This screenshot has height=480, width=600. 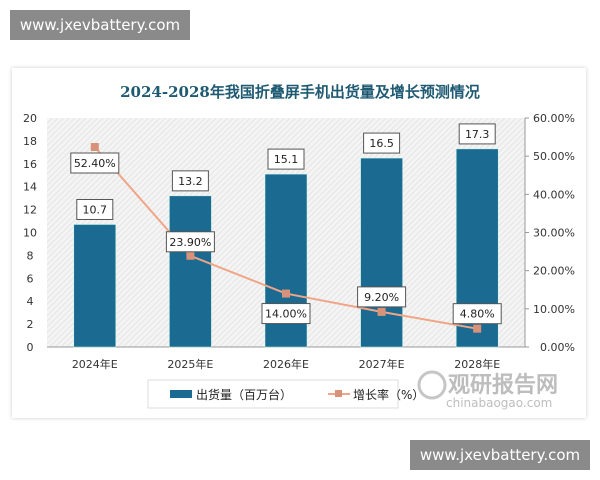 I want to click on left-tick-label: 14, so click(x=30, y=187).